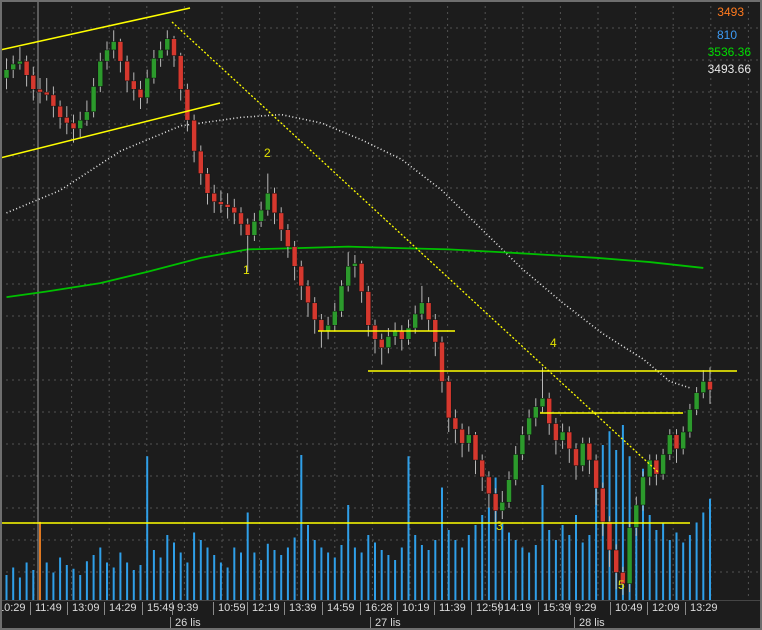  I want to click on time-tick-label: 10:29, so click(13, 608).